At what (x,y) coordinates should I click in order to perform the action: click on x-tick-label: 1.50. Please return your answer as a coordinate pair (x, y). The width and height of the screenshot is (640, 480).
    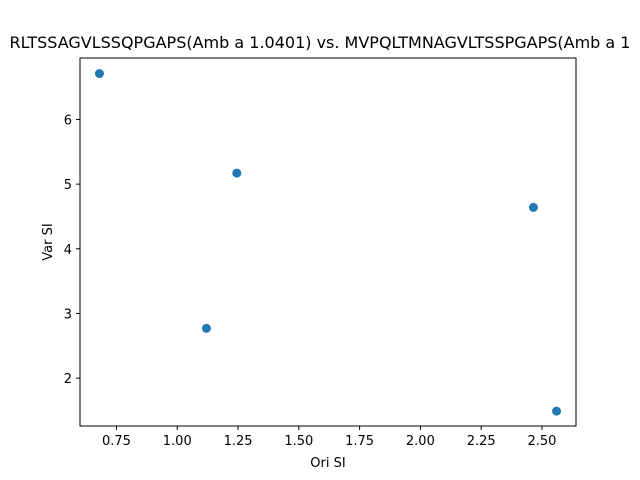
    Looking at the image, I should click on (298, 441).